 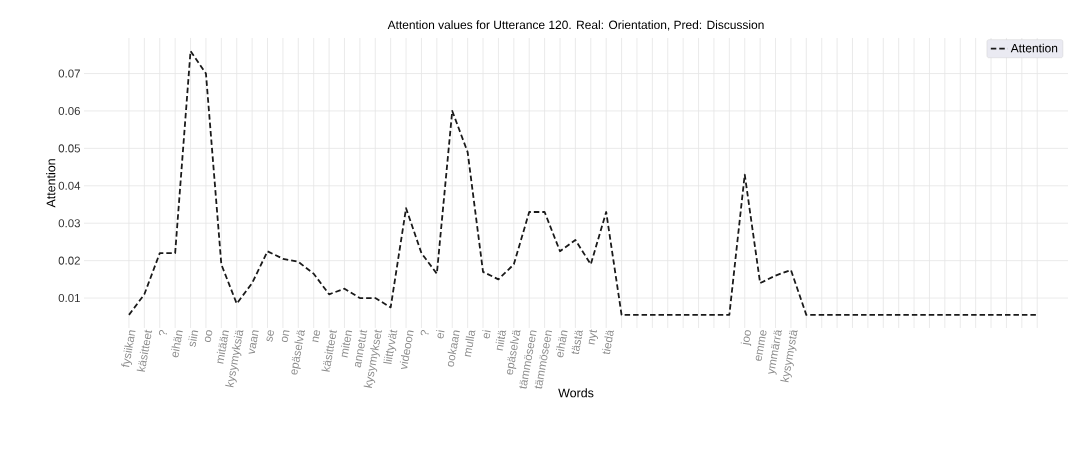 I want to click on x-tick-label: ymmärrä, so click(x=775, y=352).